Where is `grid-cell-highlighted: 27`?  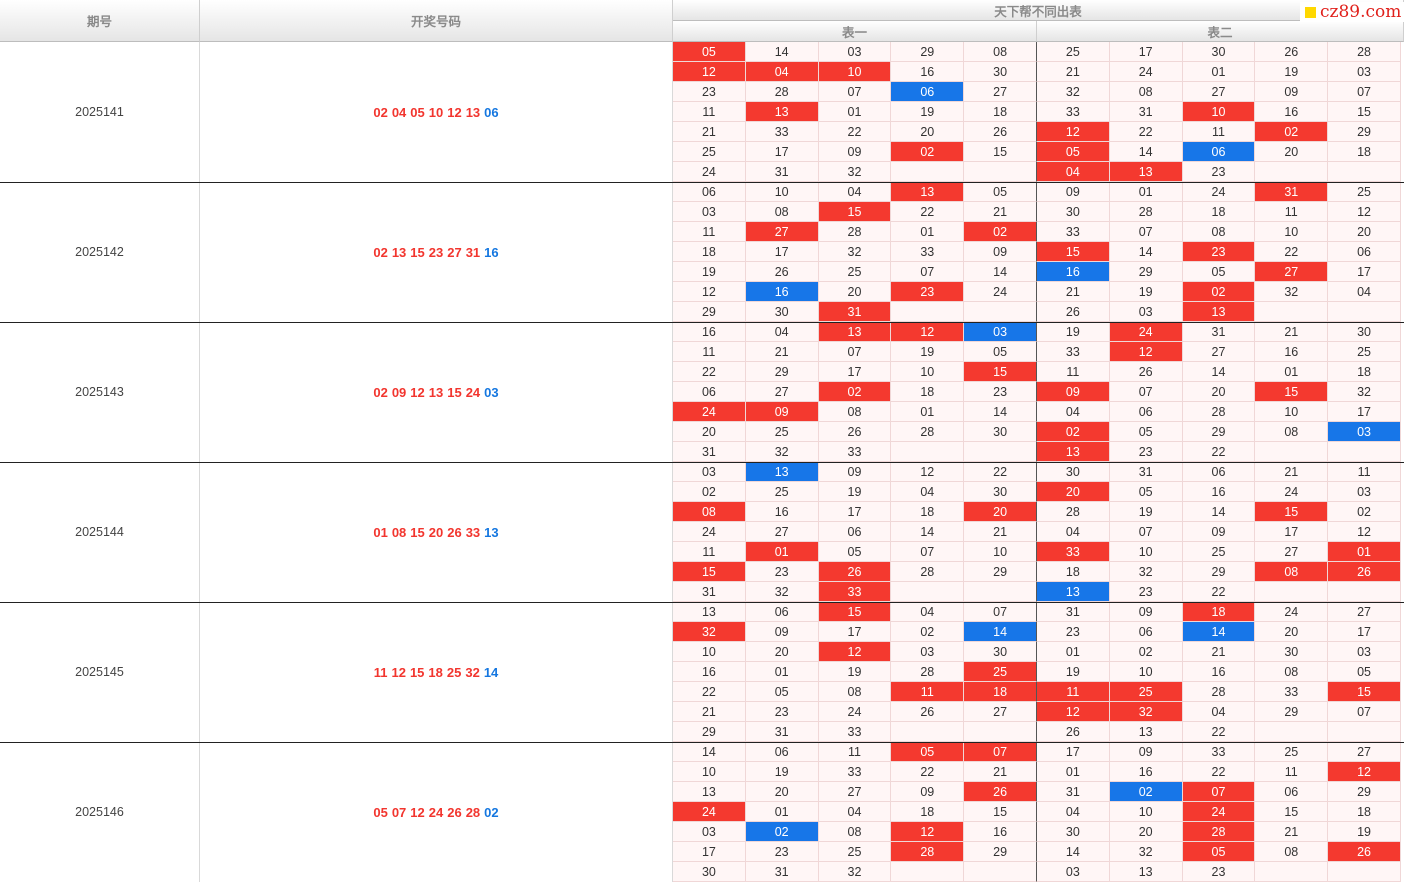 grid-cell-highlighted: 27 is located at coordinates (1292, 272).